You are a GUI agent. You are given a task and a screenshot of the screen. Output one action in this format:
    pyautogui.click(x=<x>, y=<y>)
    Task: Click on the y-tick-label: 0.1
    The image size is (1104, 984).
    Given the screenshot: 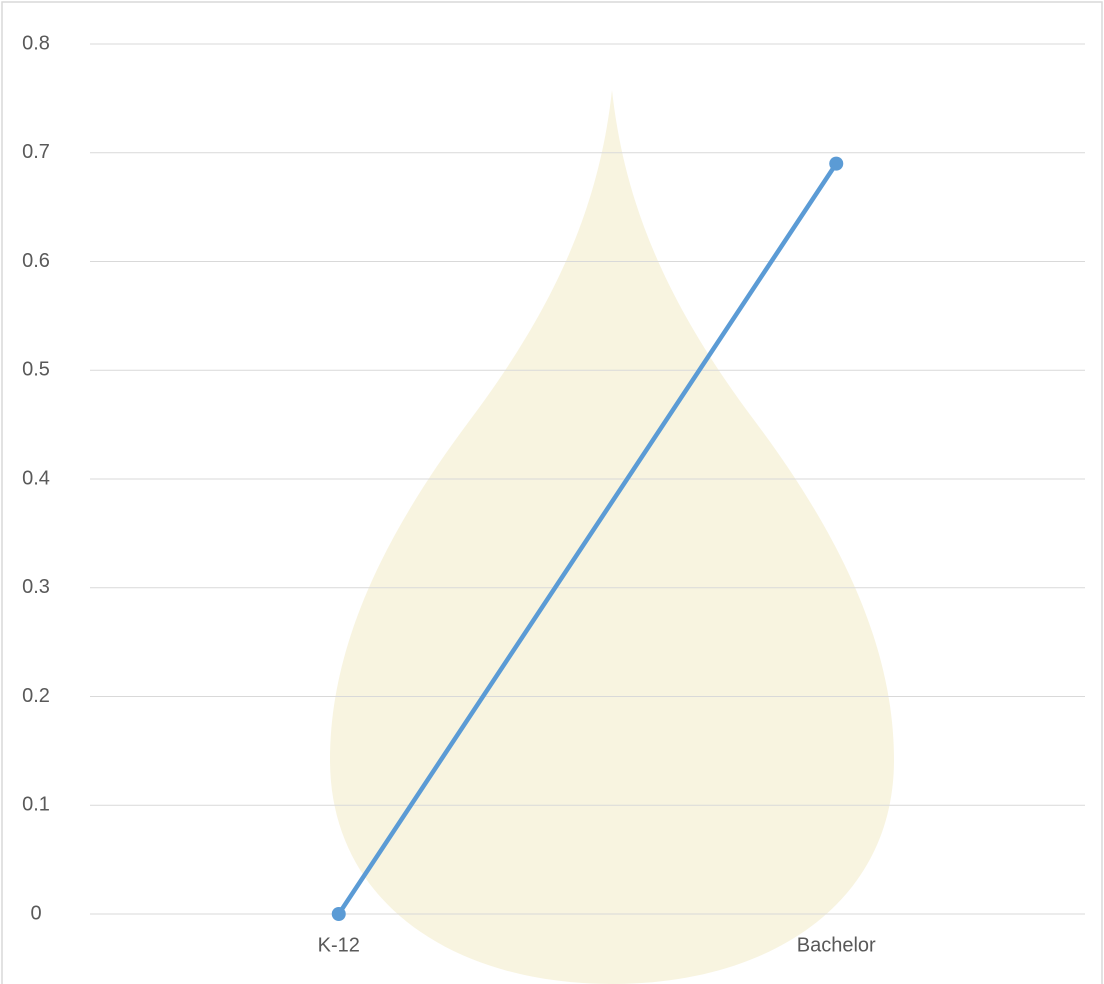 What is the action you would take?
    pyautogui.click(x=36, y=805)
    